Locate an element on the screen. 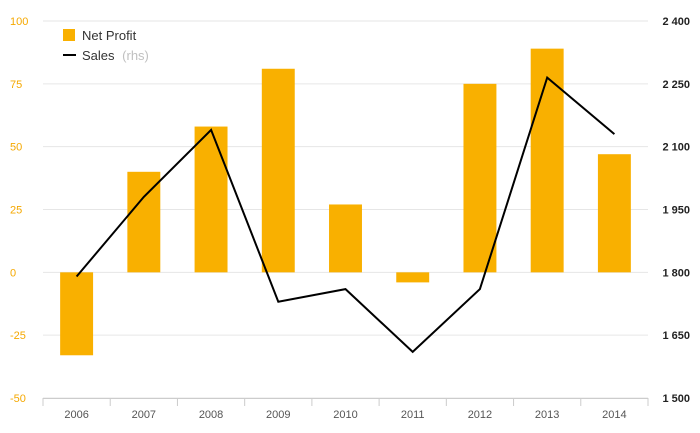 The height and width of the screenshot is (433, 700). left-tick-label: 100 is located at coordinates (19, 22).